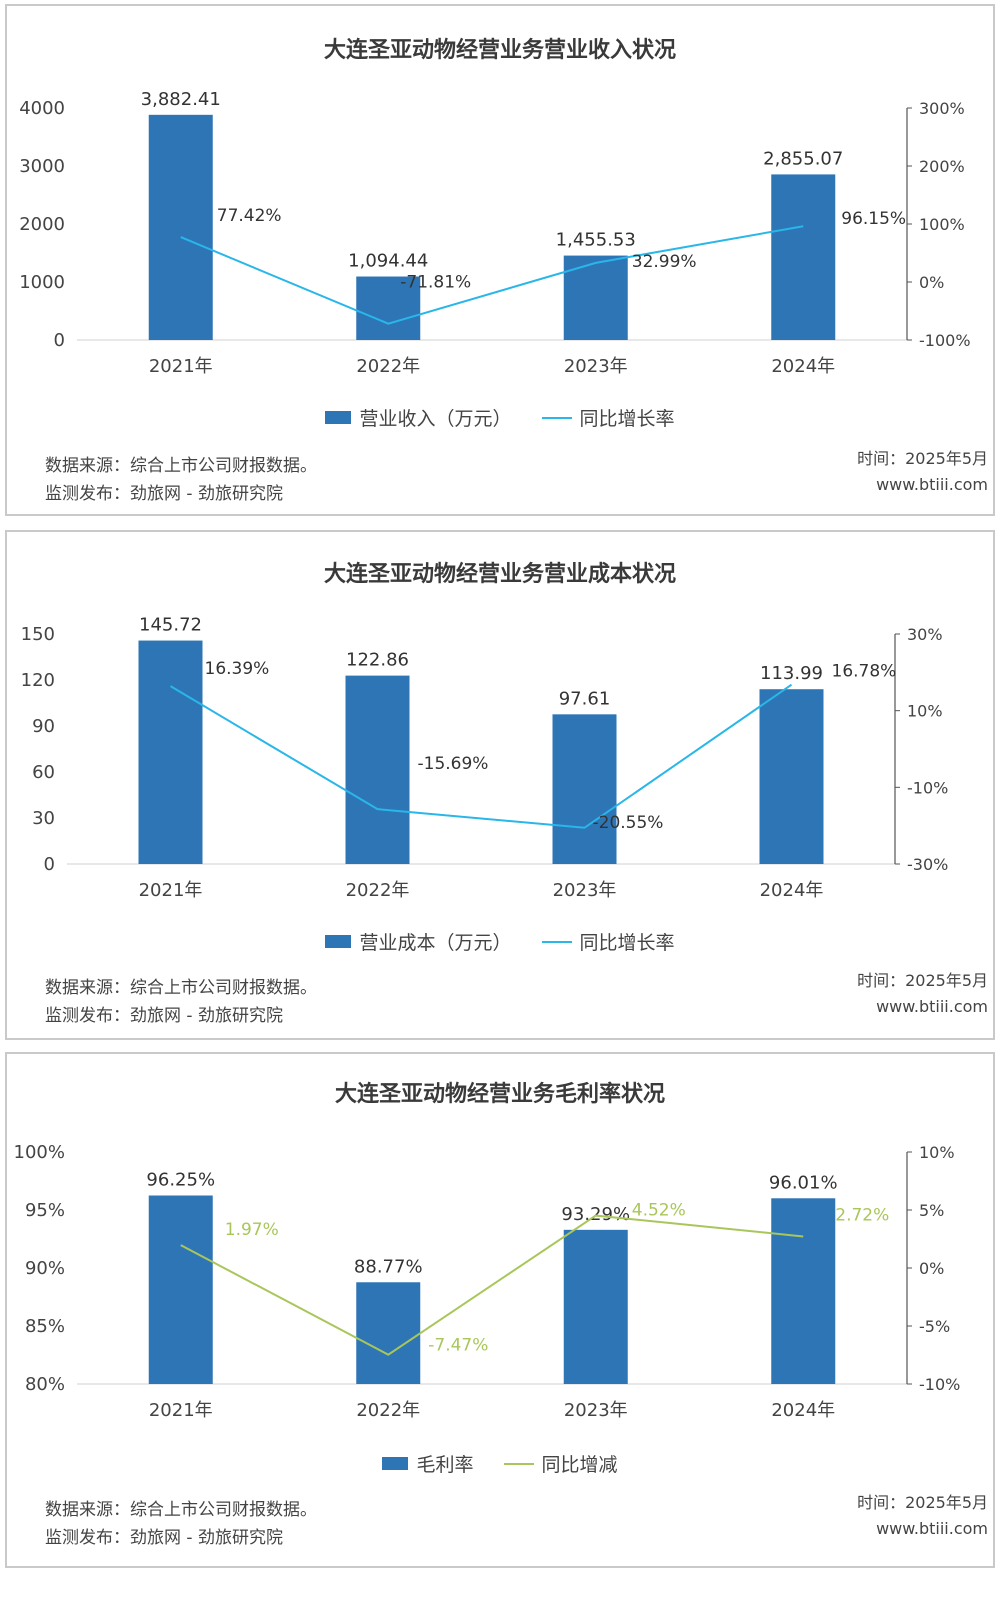 The width and height of the screenshot is (1000, 1614). Describe the element at coordinates (934, 1326) in the screenshot. I see `right-tick-label: -5%` at that location.